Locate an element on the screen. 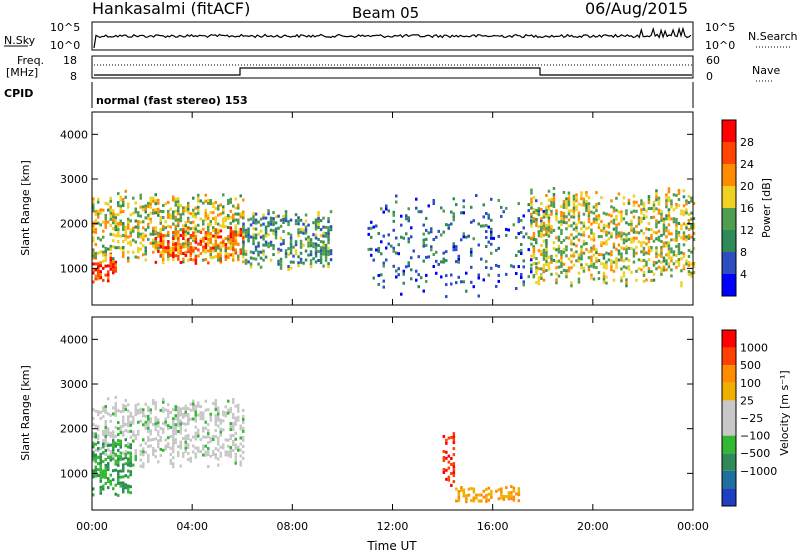 This screenshot has height=558, width=800. colorbar-frame is located at coordinates (729, 418).